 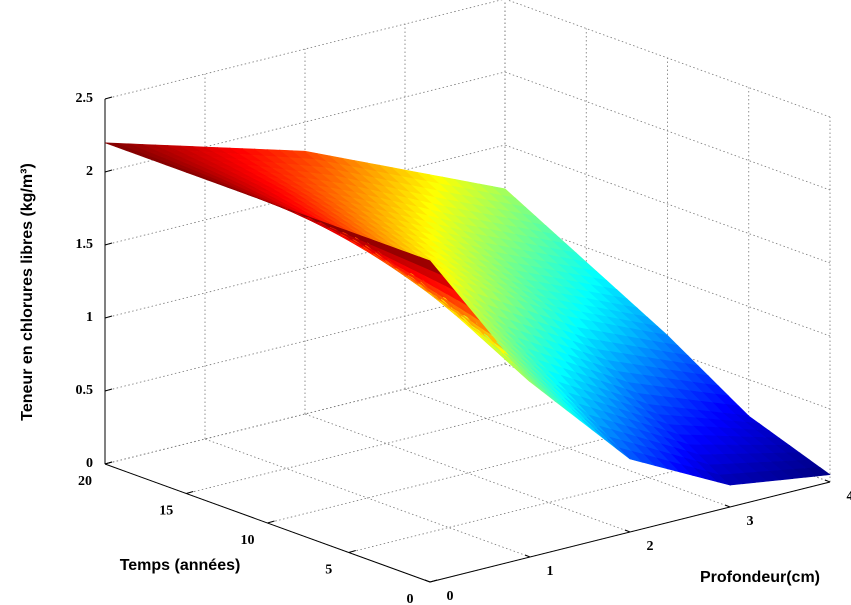 What do you see at coordinates (89, 171) in the screenshot?
I see `z-tick-label: 2` at bounding box center [89, 171].